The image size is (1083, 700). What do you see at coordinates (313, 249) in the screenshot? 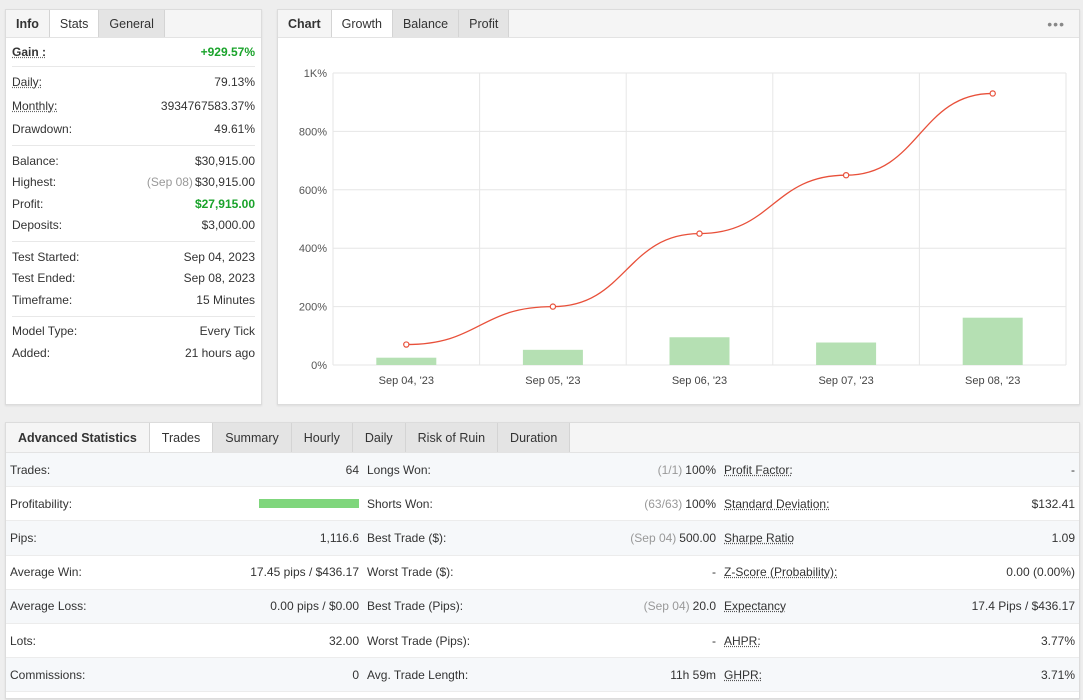
I see `y-tick-label: 400%` at bounding box center [313, 249].